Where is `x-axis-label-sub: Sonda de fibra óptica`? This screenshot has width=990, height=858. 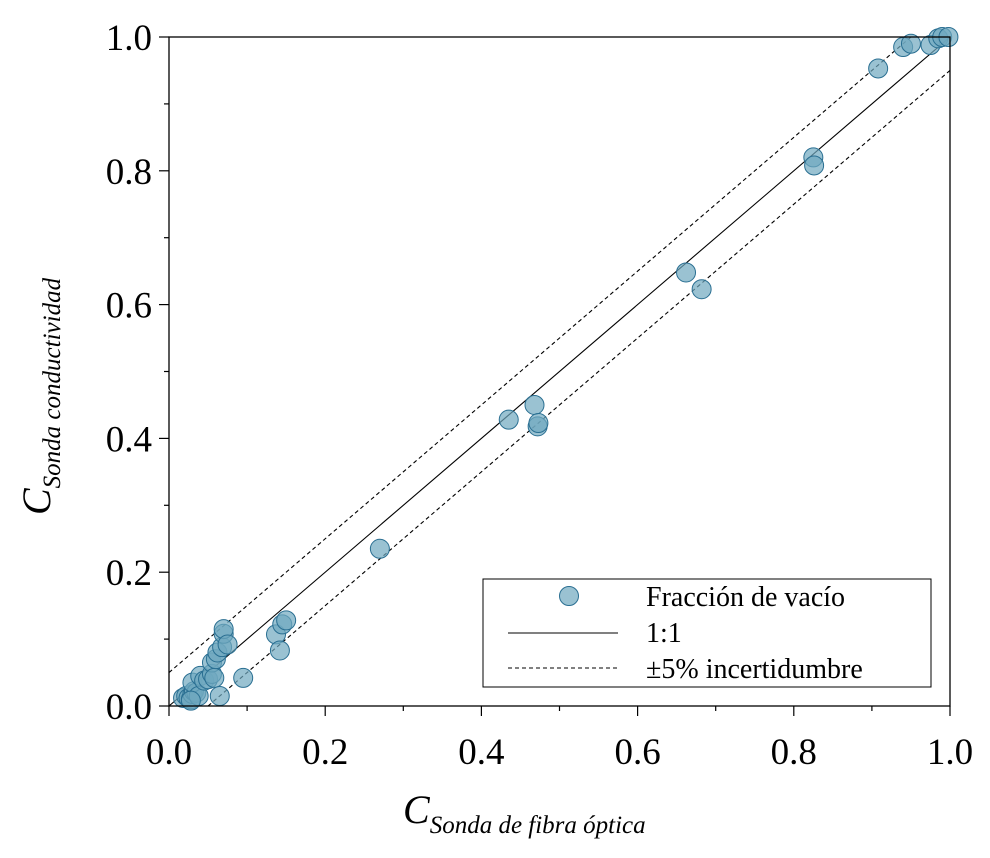
x-axis-label-sub: Sonda de fibra óptica is located at coordinates (538, 825).